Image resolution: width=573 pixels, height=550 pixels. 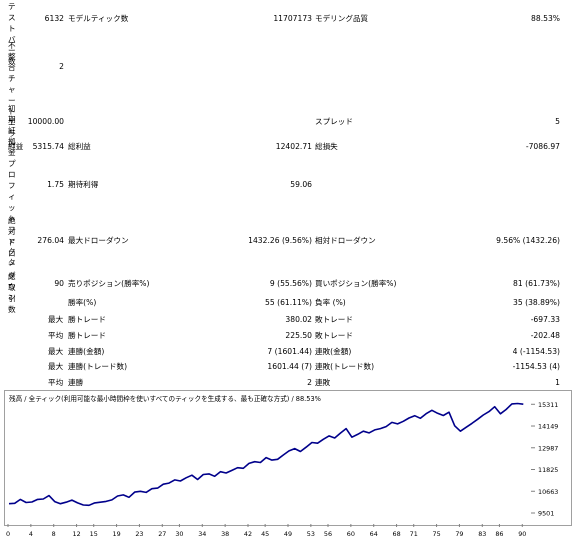 What do you see at coordinates (94, 534) in the screenshot?
I see `x-tick-label-4: 15` at bounding box center [94, 534].